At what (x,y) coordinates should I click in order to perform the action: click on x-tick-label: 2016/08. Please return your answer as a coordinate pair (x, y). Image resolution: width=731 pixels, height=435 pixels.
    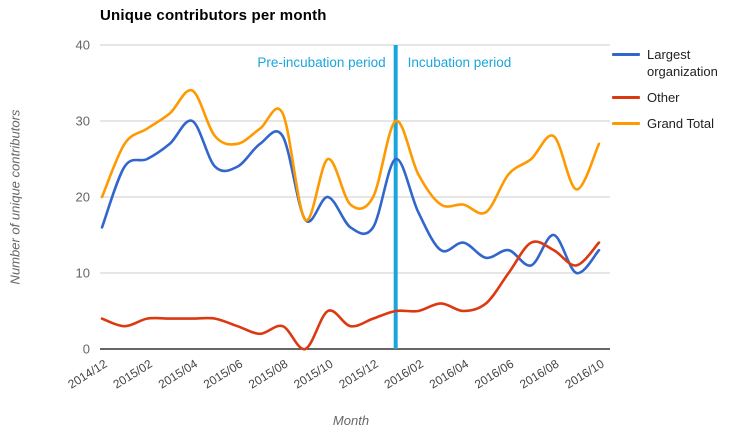
    Looking at the image, I should click on (539, 374).